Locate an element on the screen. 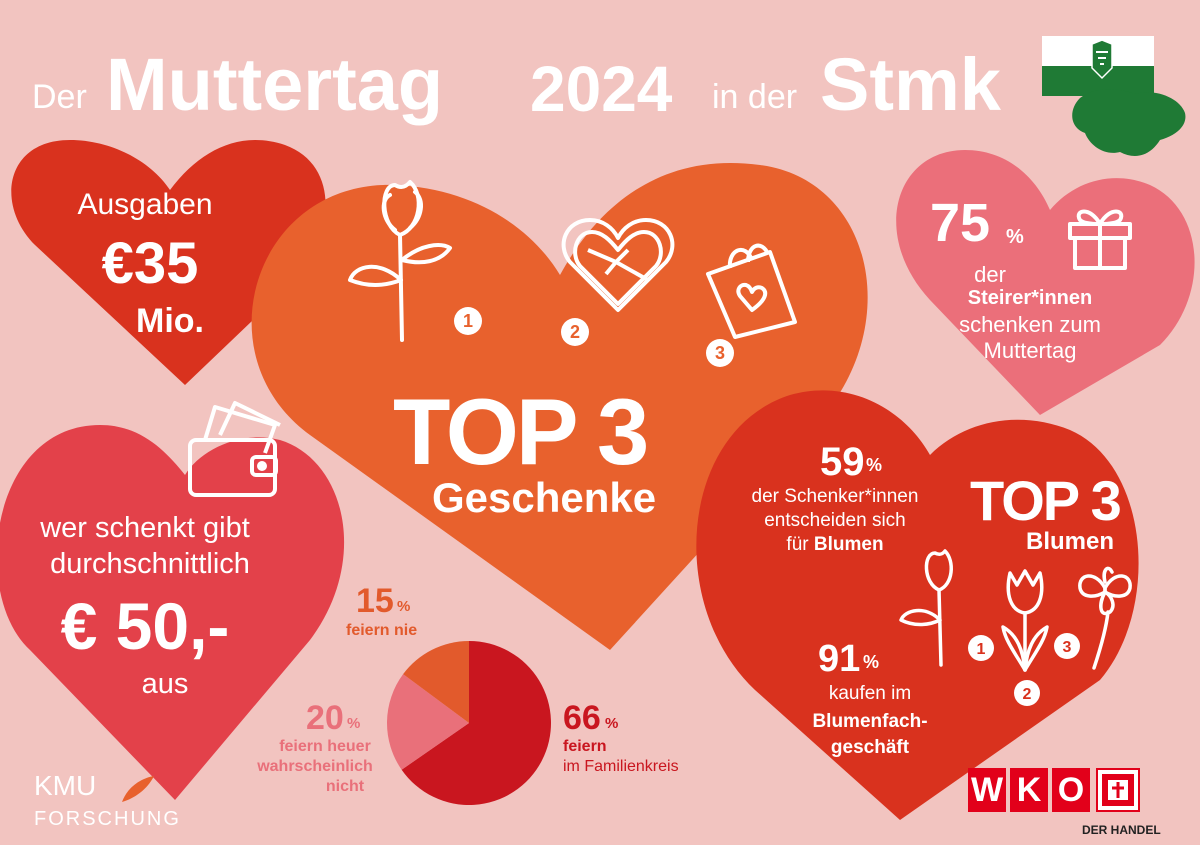 The width and height of the screenshot is (1200, 845). wallet-icon is located at coordinates (234, 449).